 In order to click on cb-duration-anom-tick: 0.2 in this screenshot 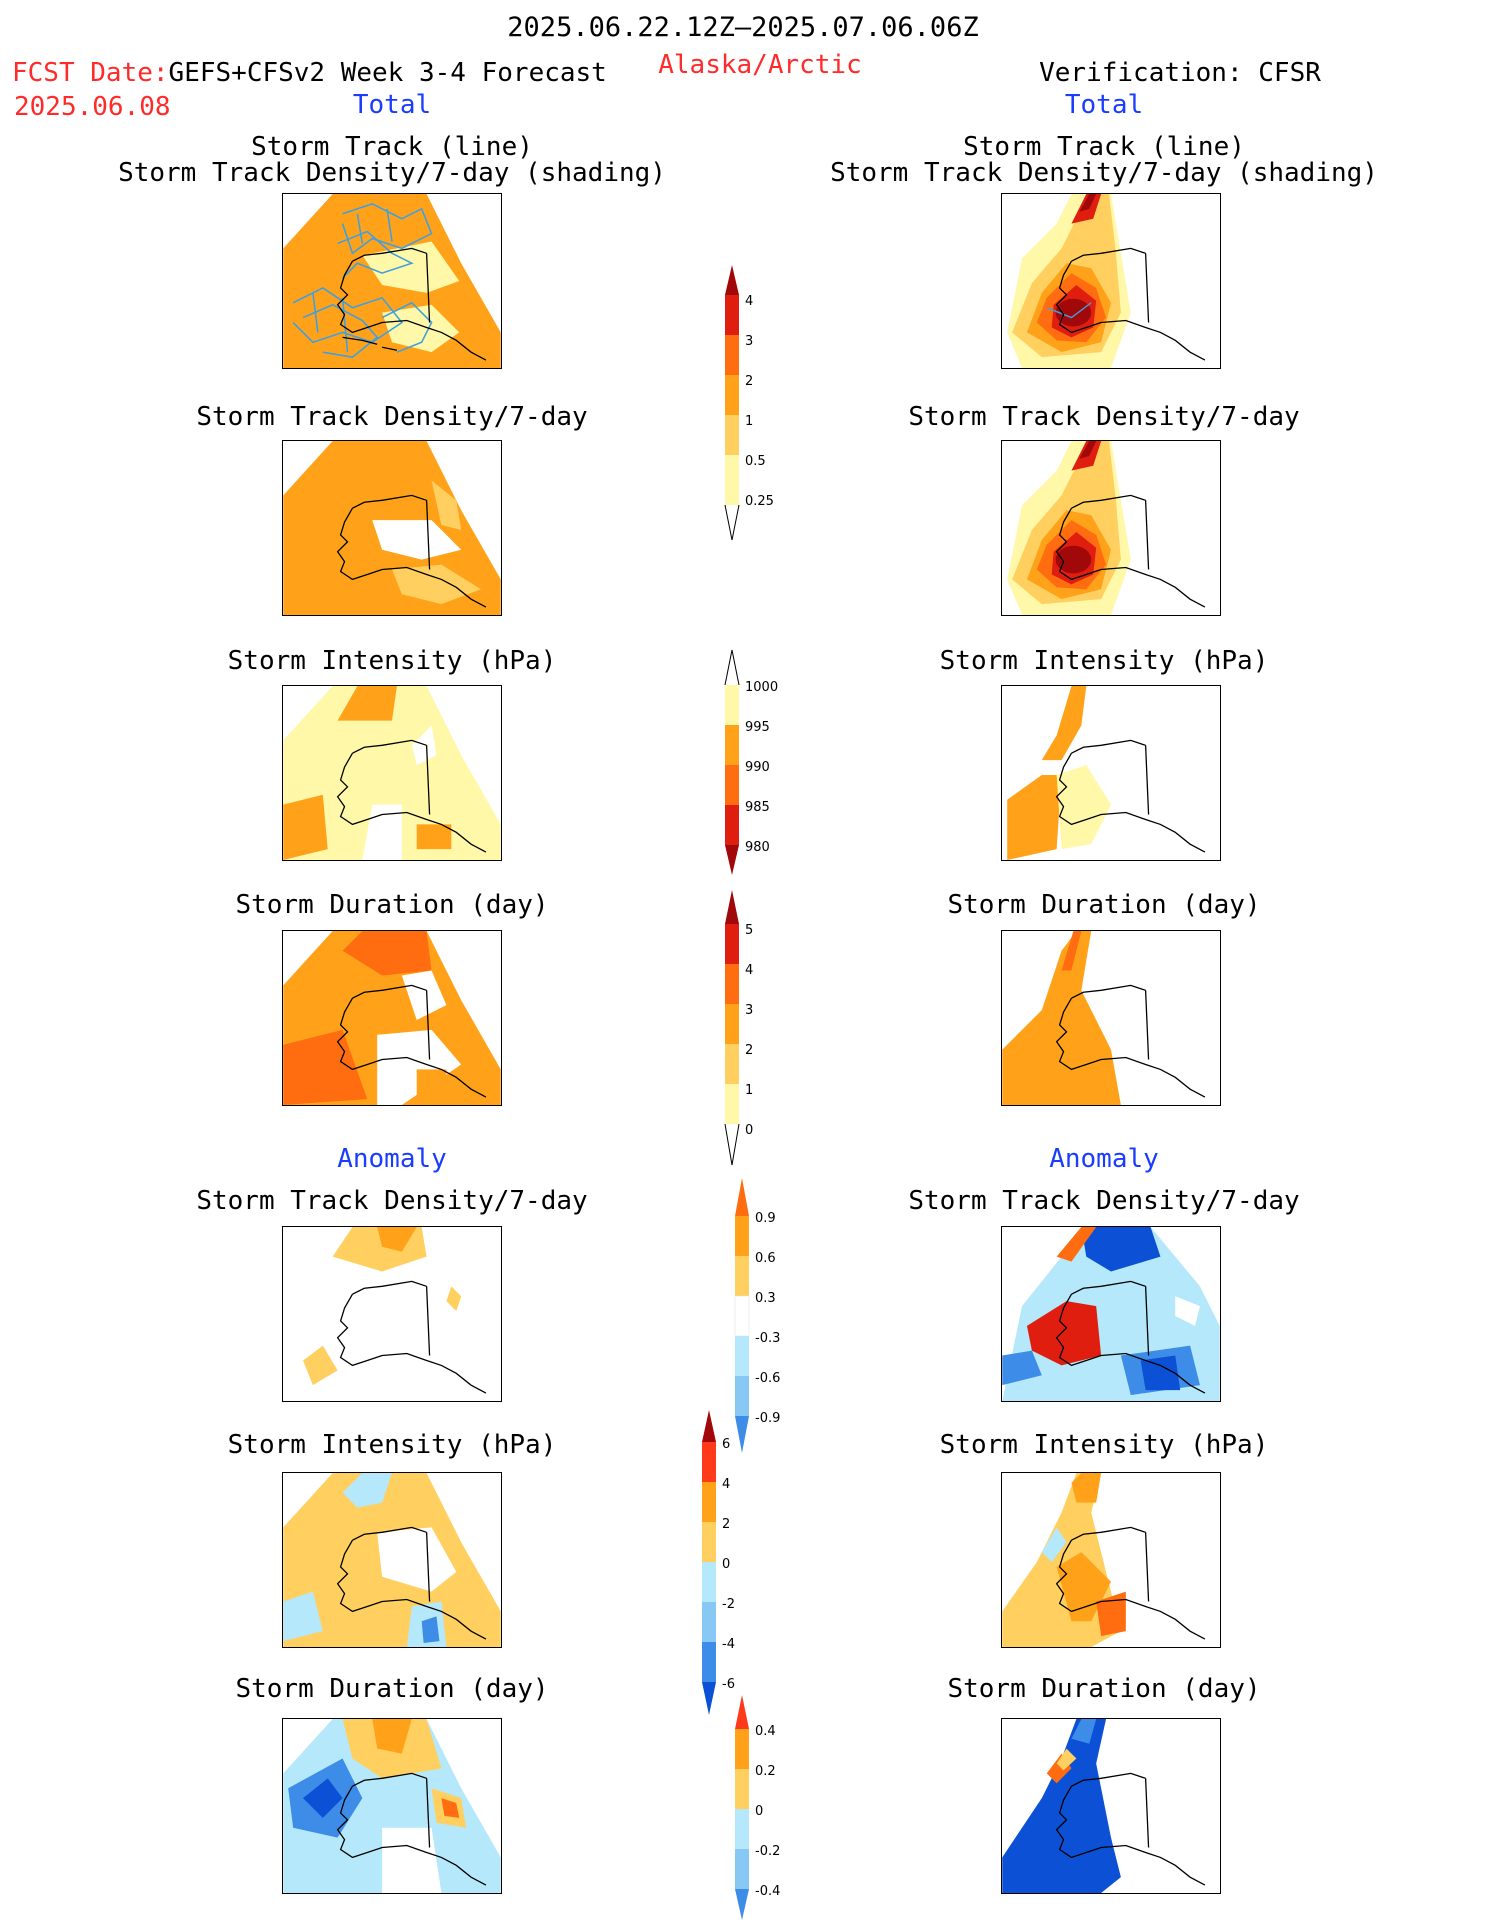, I will do `click(765, 1771)`.